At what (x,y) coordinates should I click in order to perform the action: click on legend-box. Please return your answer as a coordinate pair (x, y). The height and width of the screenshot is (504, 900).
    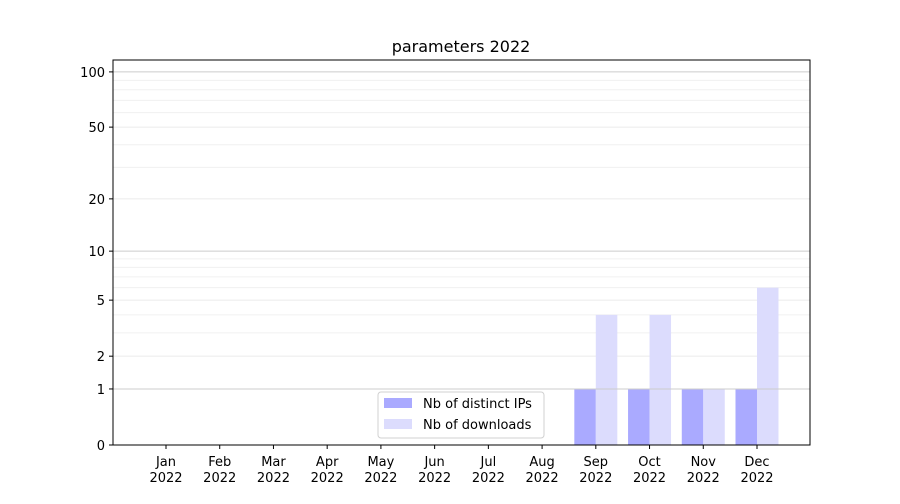
    Looking at the image, I should click on (461, 415).